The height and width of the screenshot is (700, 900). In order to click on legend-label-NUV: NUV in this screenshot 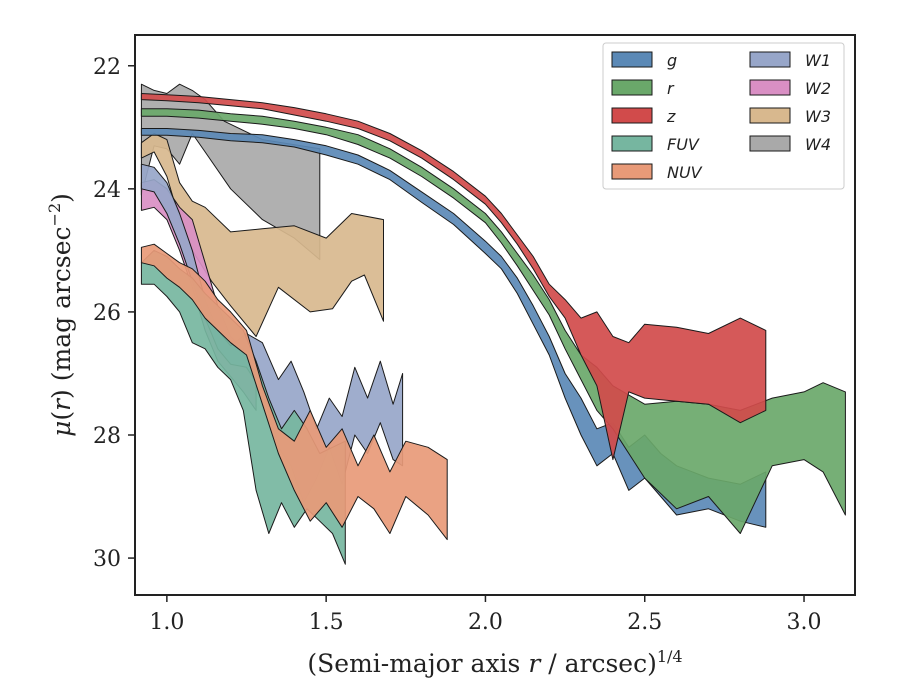, I will do `click(685, 172)`.